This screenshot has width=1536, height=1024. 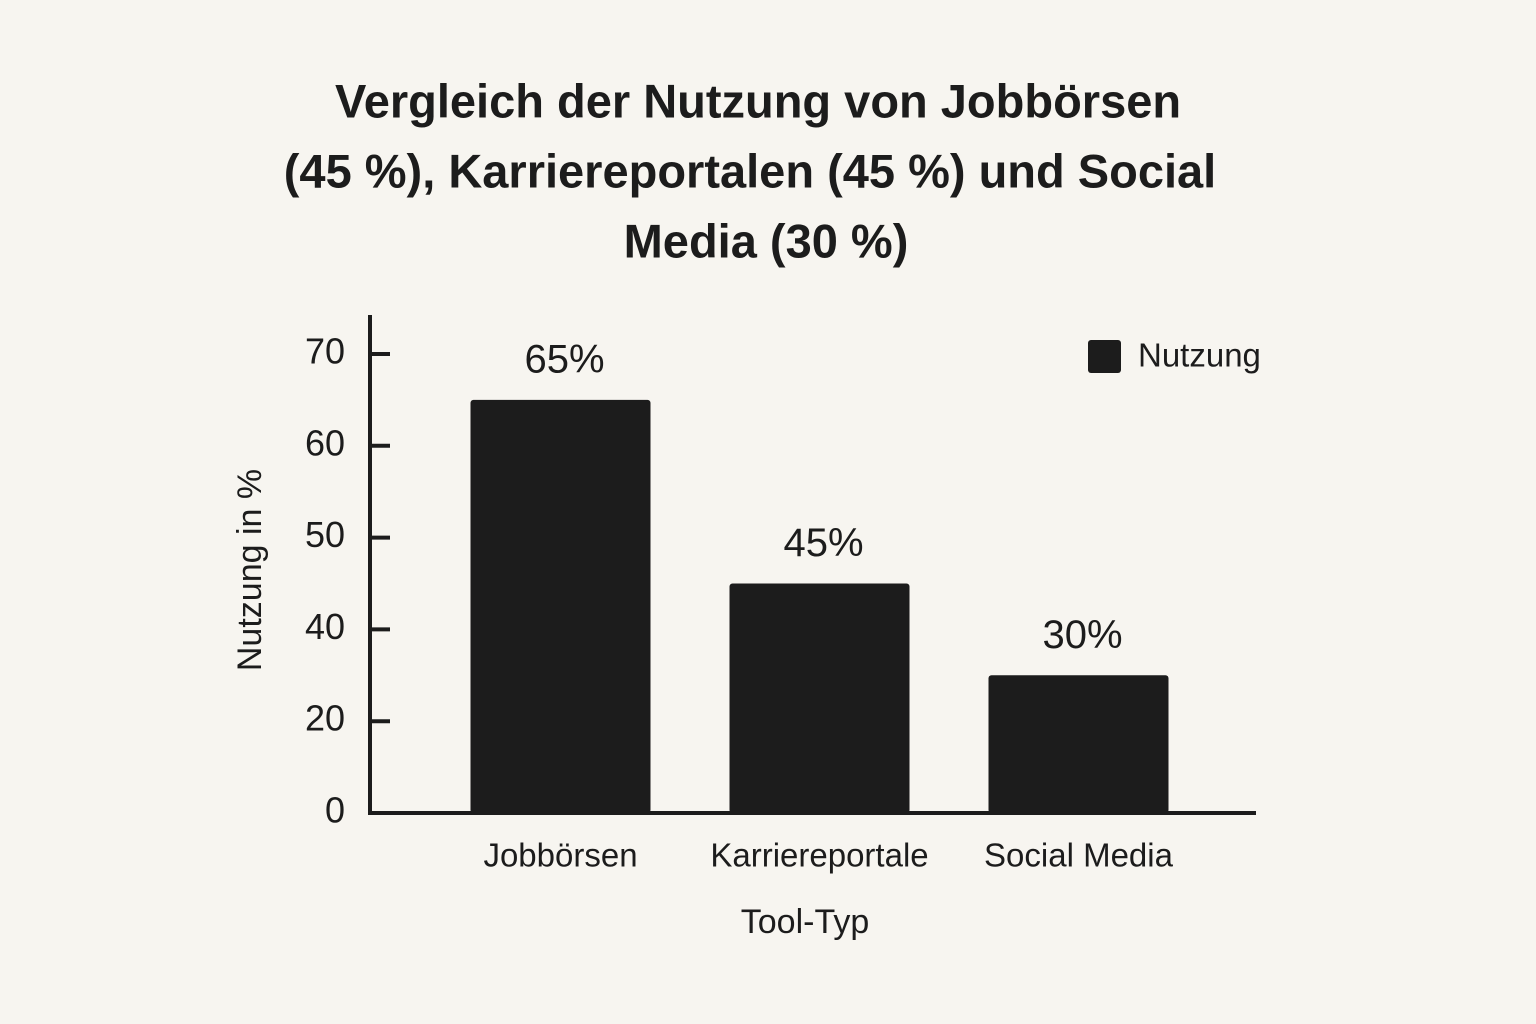 What do you see at coordinates (1079, 855) in the screenshot?
I see `x-tick-label: Social Media` at bounding box center [1079, 855].